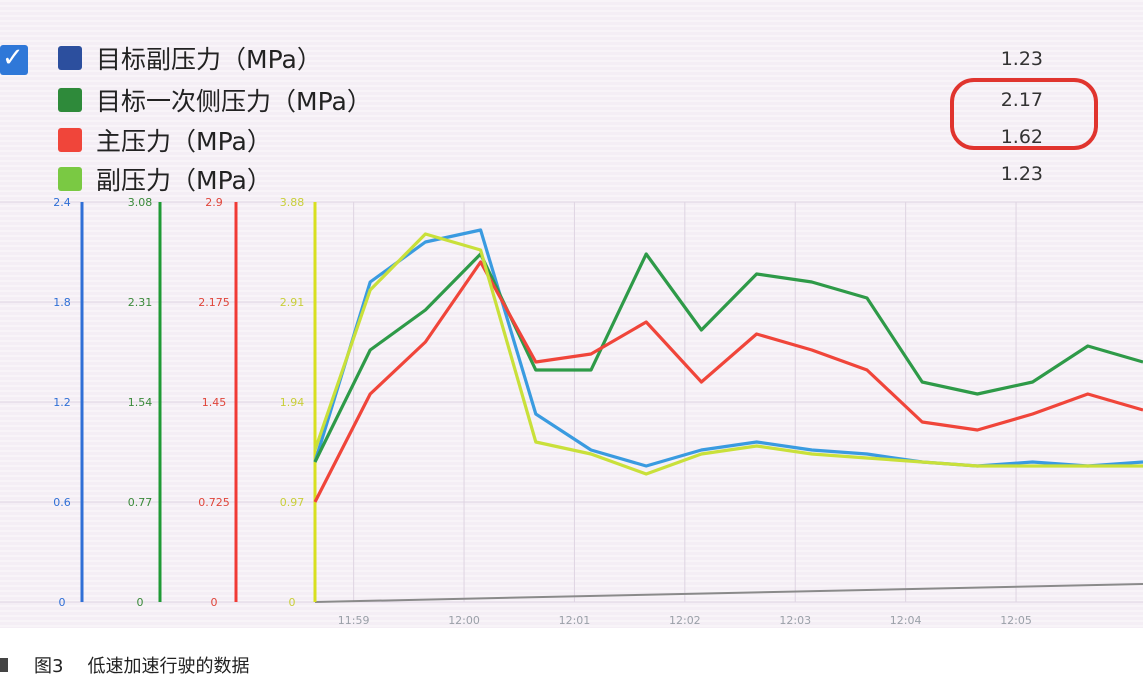  I want to click on y-tick-label: 2.31, so click(140, 302).